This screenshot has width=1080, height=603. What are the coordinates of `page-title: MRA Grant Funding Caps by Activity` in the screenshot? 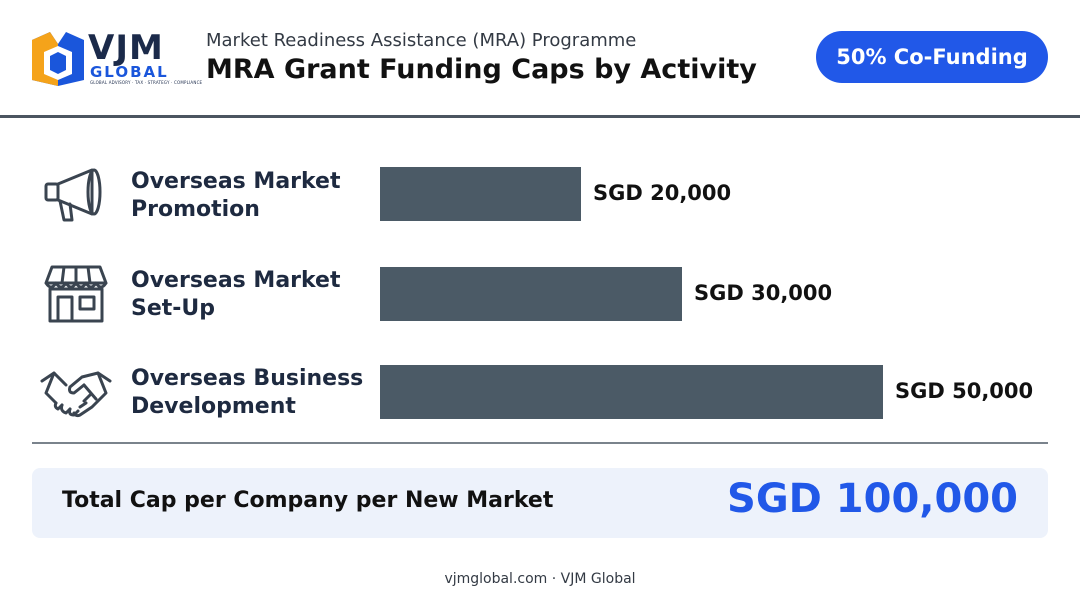 It's located at (481, 69).